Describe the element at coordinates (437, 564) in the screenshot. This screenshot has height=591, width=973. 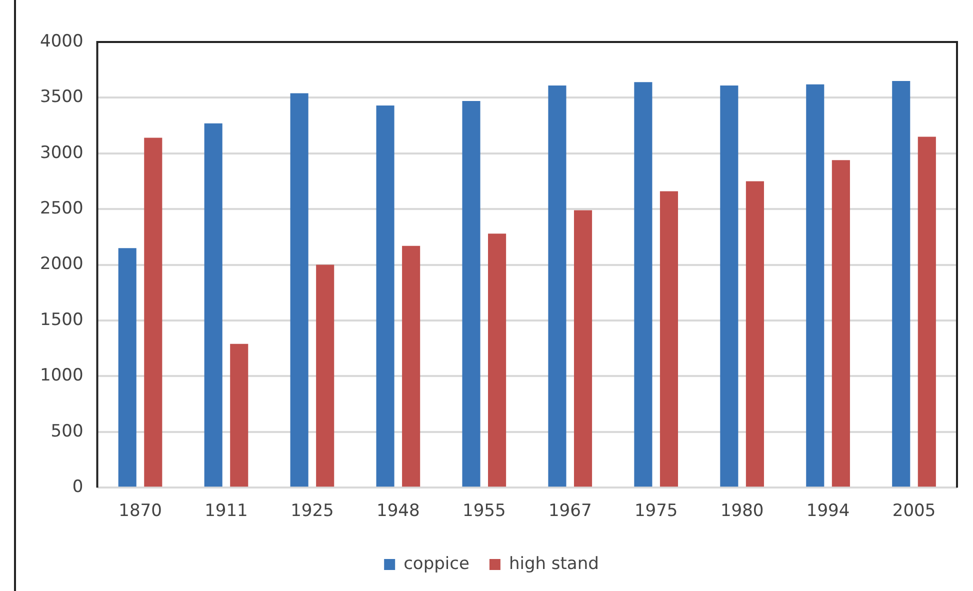
I see `legend-label: coppice` at that location.